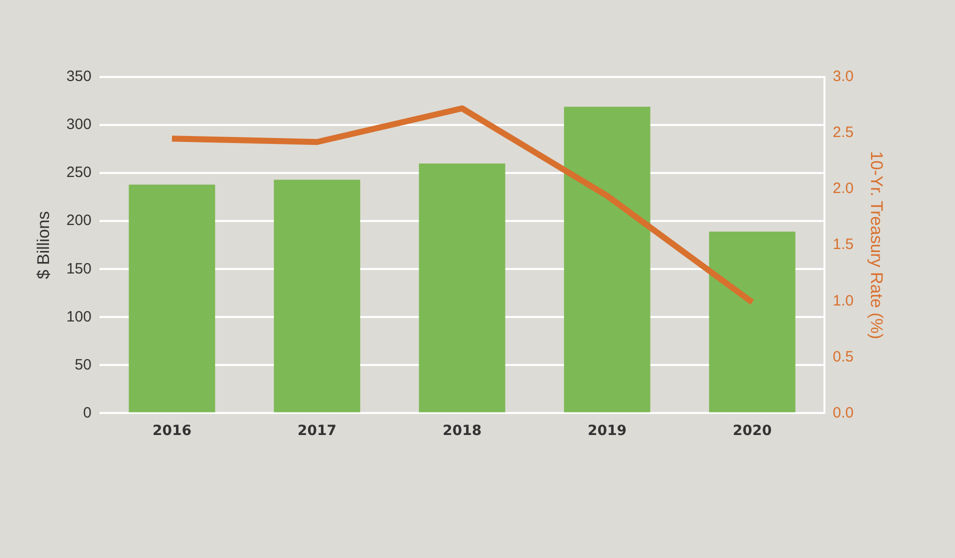 The height and width of the screenshot is (558, 955). What do you see at coordinates (172, 431) in the screenshot?
I see `x-tick-label: 2016` at bounding box center [172, 431].